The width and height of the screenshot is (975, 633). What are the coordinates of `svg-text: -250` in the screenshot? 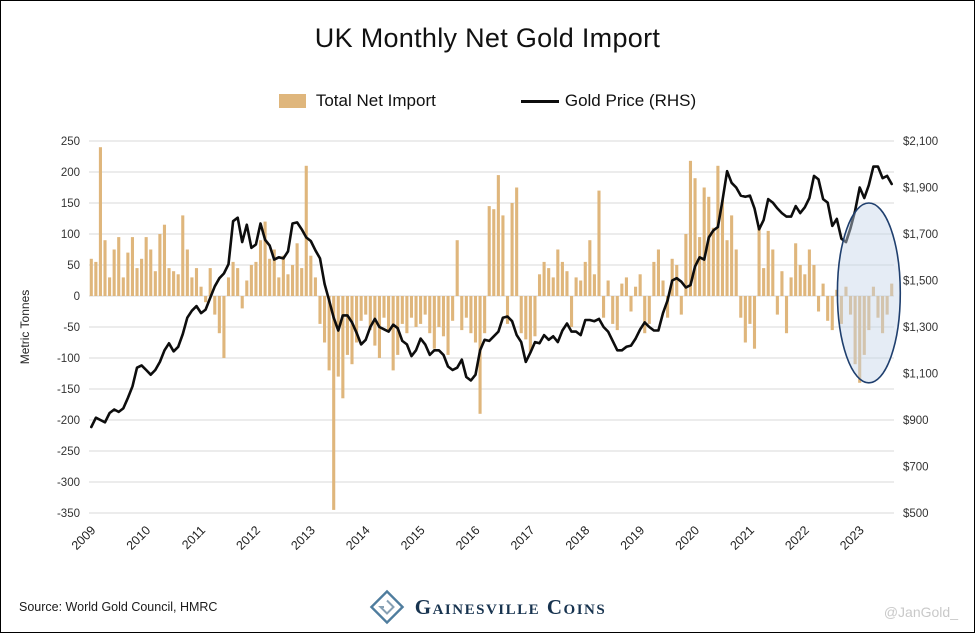 It's located at (68, 452).